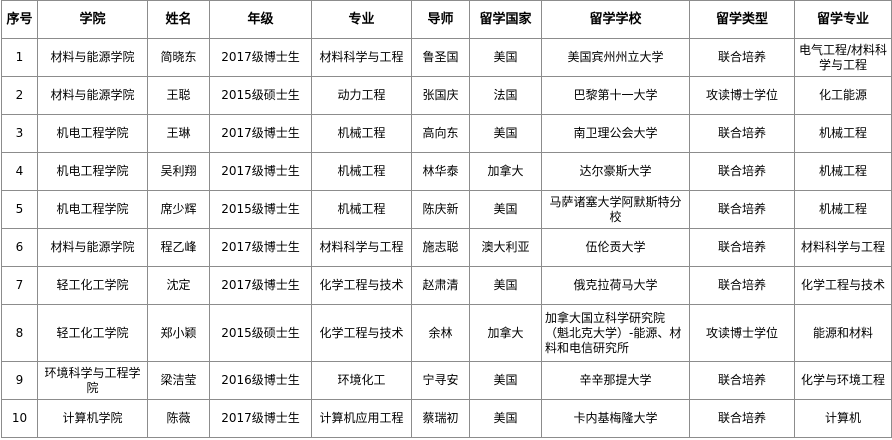  Describe the element at coordinates (505, 247) in the screenshot. I see `table-cell: 澳大利亚` at that location.